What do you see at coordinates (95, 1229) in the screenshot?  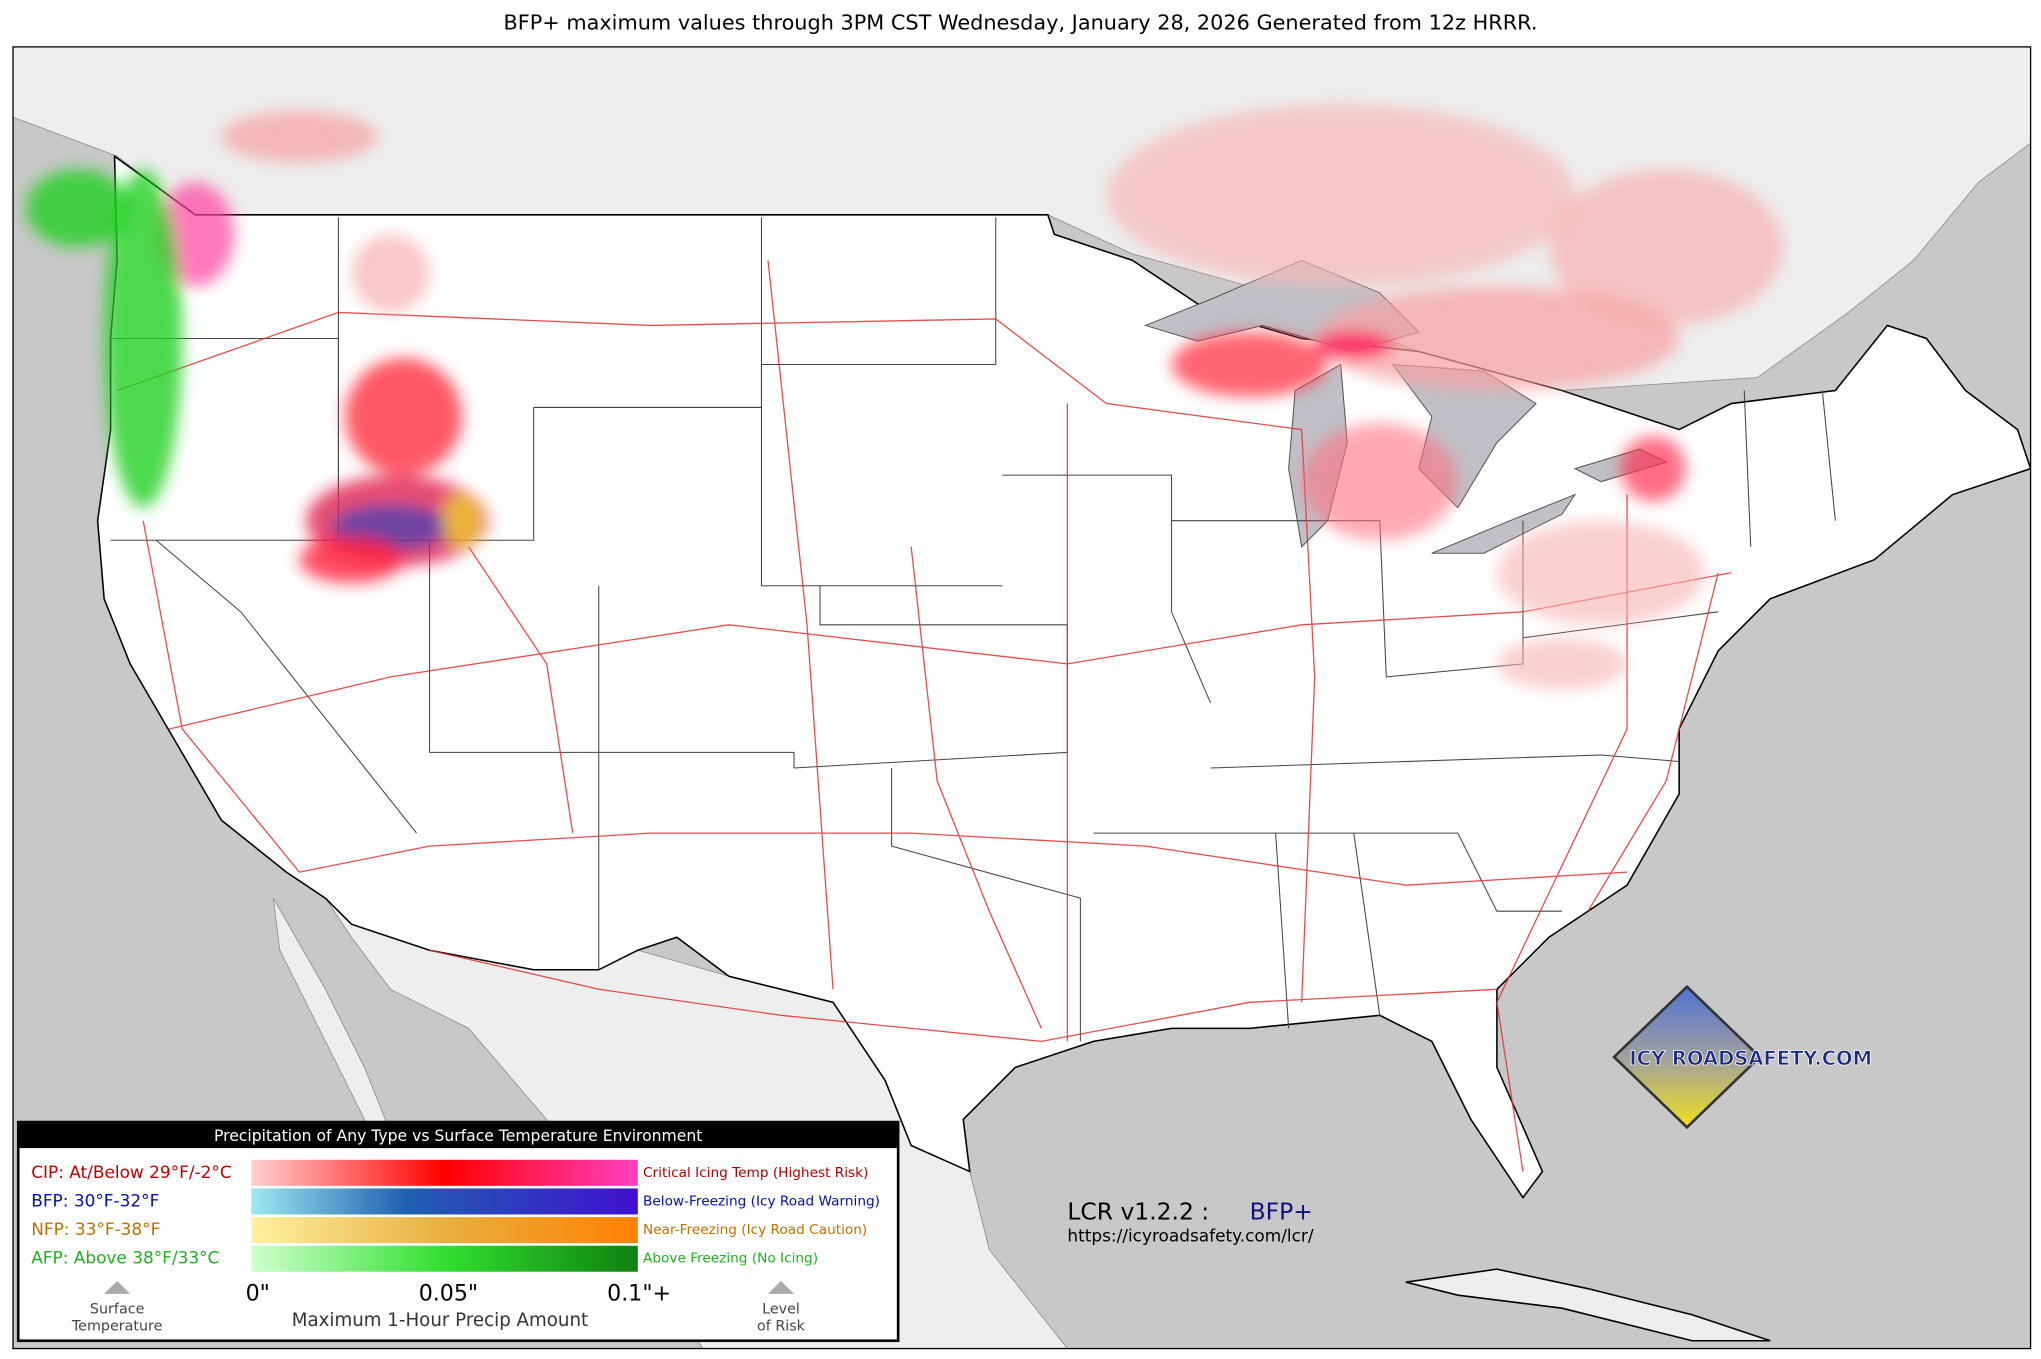 I see `legend-row-label: NFP: 33°F-38°F` at bounding box center [95, 1229].